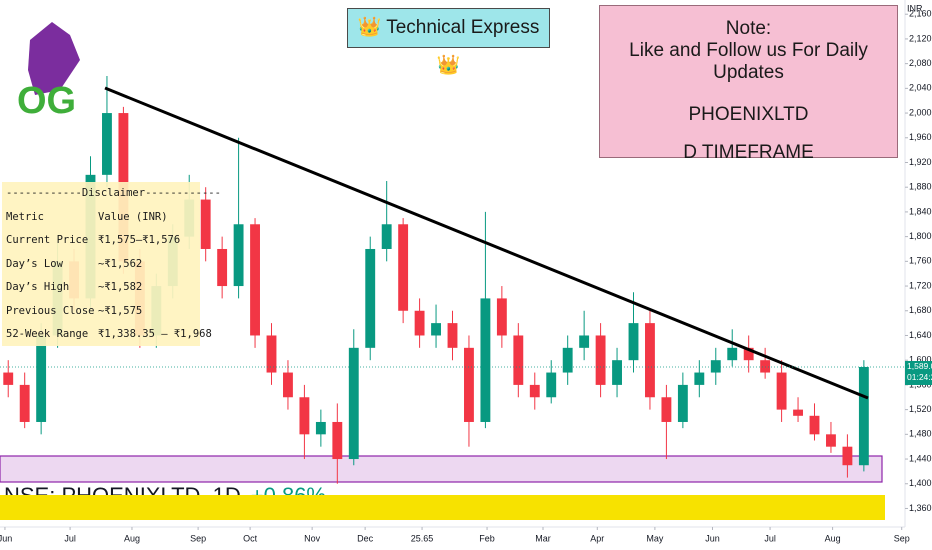 The width and height of the screenshot is (932, 550). I want to click on x-tick-label: May, so click(655, 538).